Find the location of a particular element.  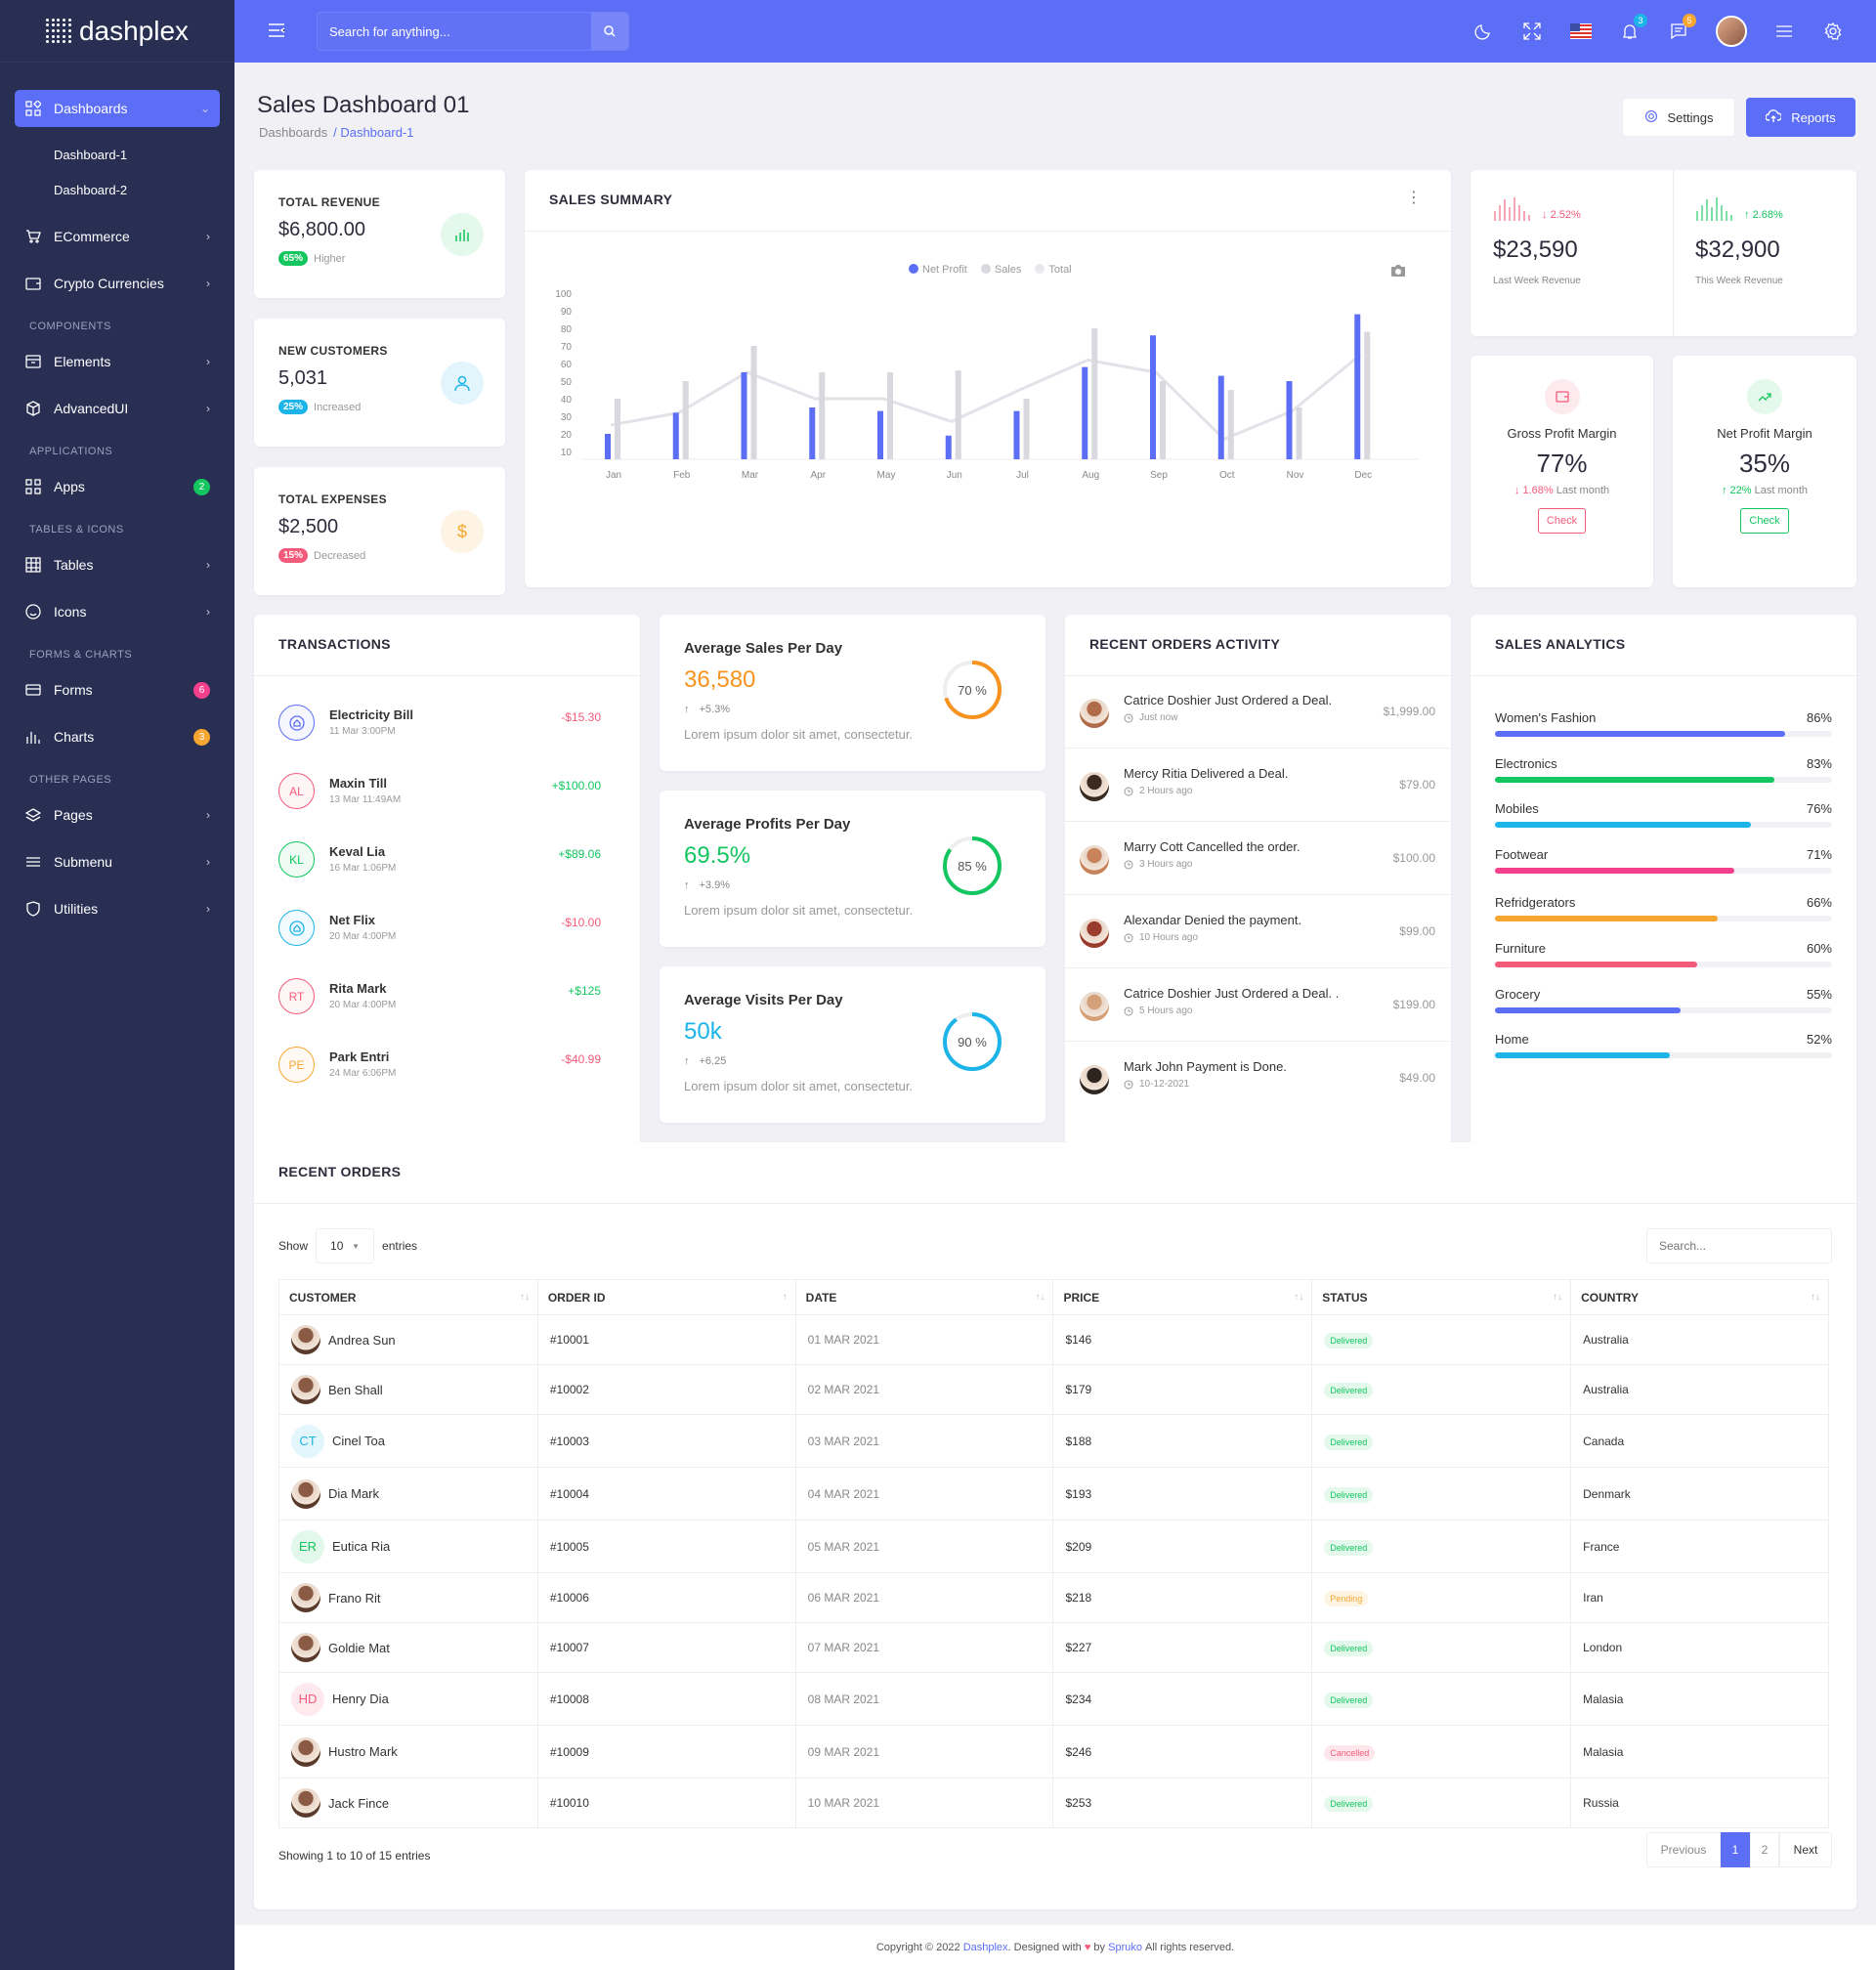

sidebar-item-advancedui: AdvancedUI › is located at coordinates (117, 408).